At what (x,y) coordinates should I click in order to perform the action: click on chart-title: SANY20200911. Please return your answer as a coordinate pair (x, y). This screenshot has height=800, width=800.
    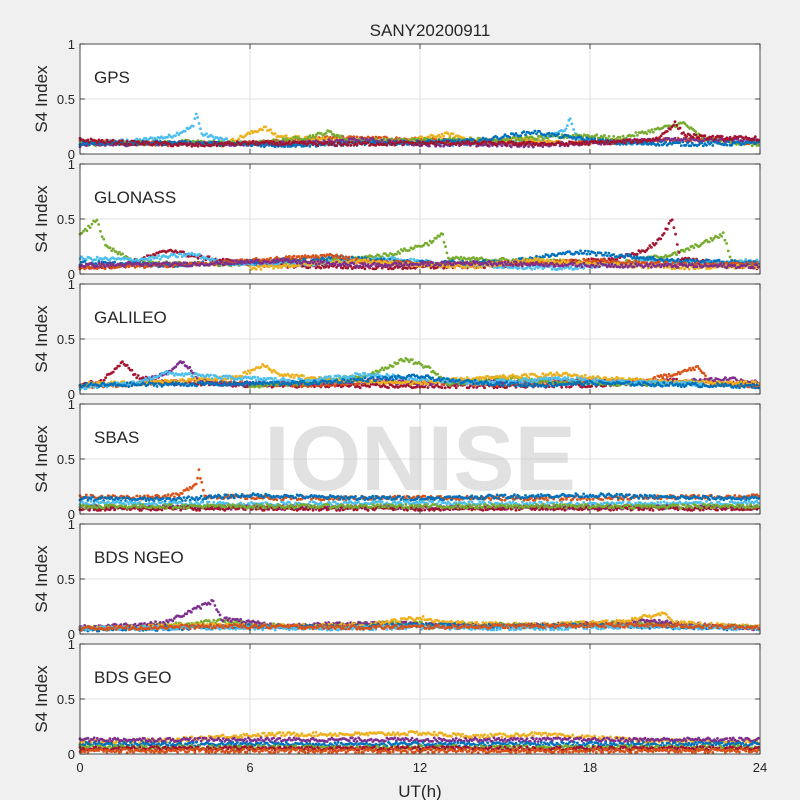
    Looking at the image, I should click on (430, 30).